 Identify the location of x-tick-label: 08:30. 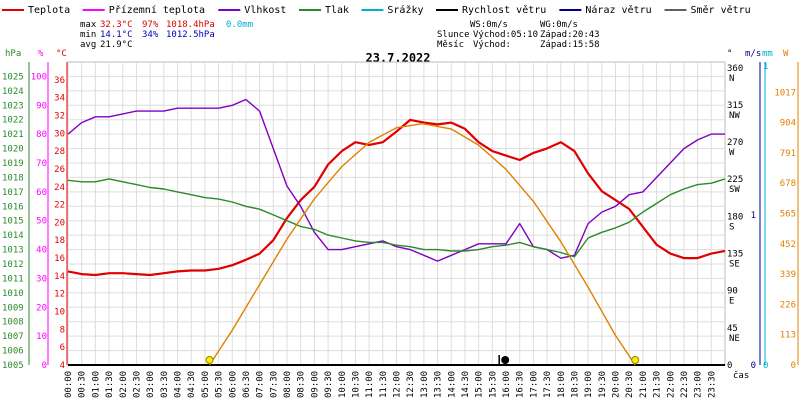
(302, 384).